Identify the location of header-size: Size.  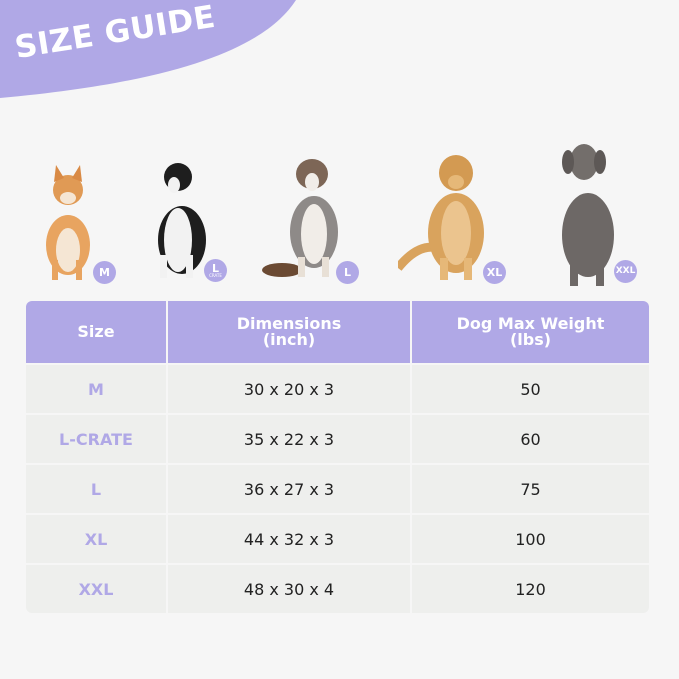
(96, 332).